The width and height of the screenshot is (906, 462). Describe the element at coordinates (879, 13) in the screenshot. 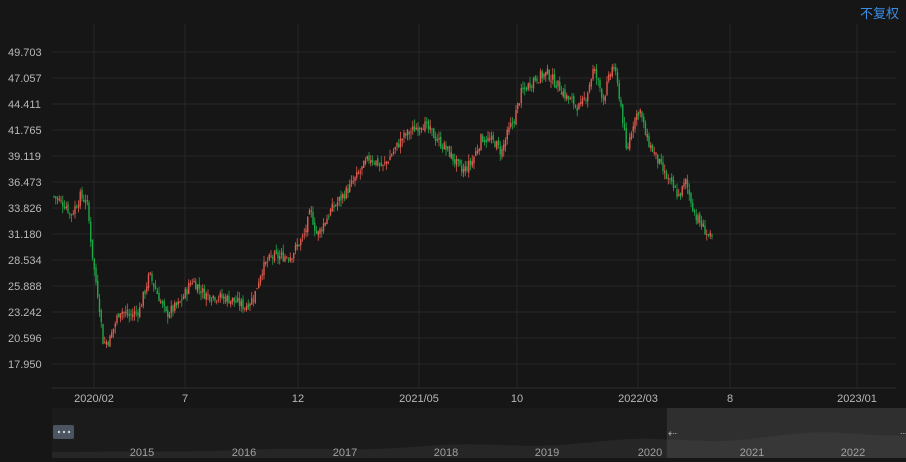

I see `price-adjust-toggle: 不复权` at that location.